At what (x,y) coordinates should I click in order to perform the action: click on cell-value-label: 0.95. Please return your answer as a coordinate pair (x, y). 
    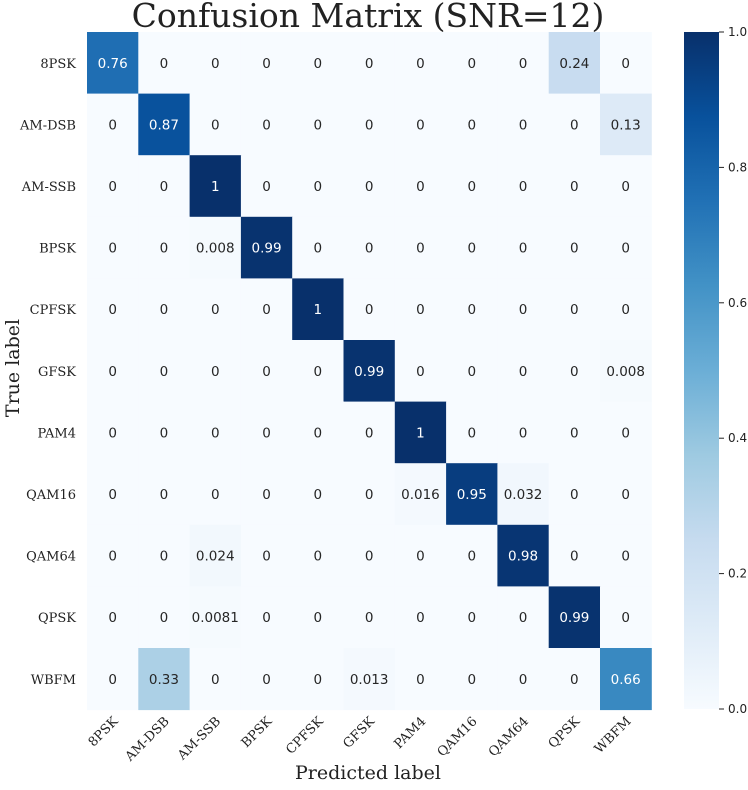
    Looking at the image, I should click on (472, 495).